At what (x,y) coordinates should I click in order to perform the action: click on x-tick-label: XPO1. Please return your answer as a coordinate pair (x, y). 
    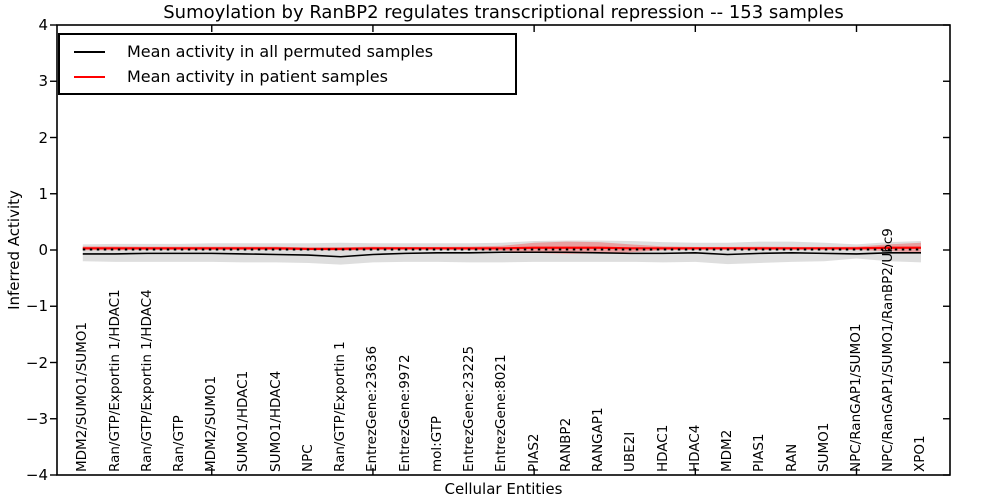
    Looking at the image, I should click on (920, 453).